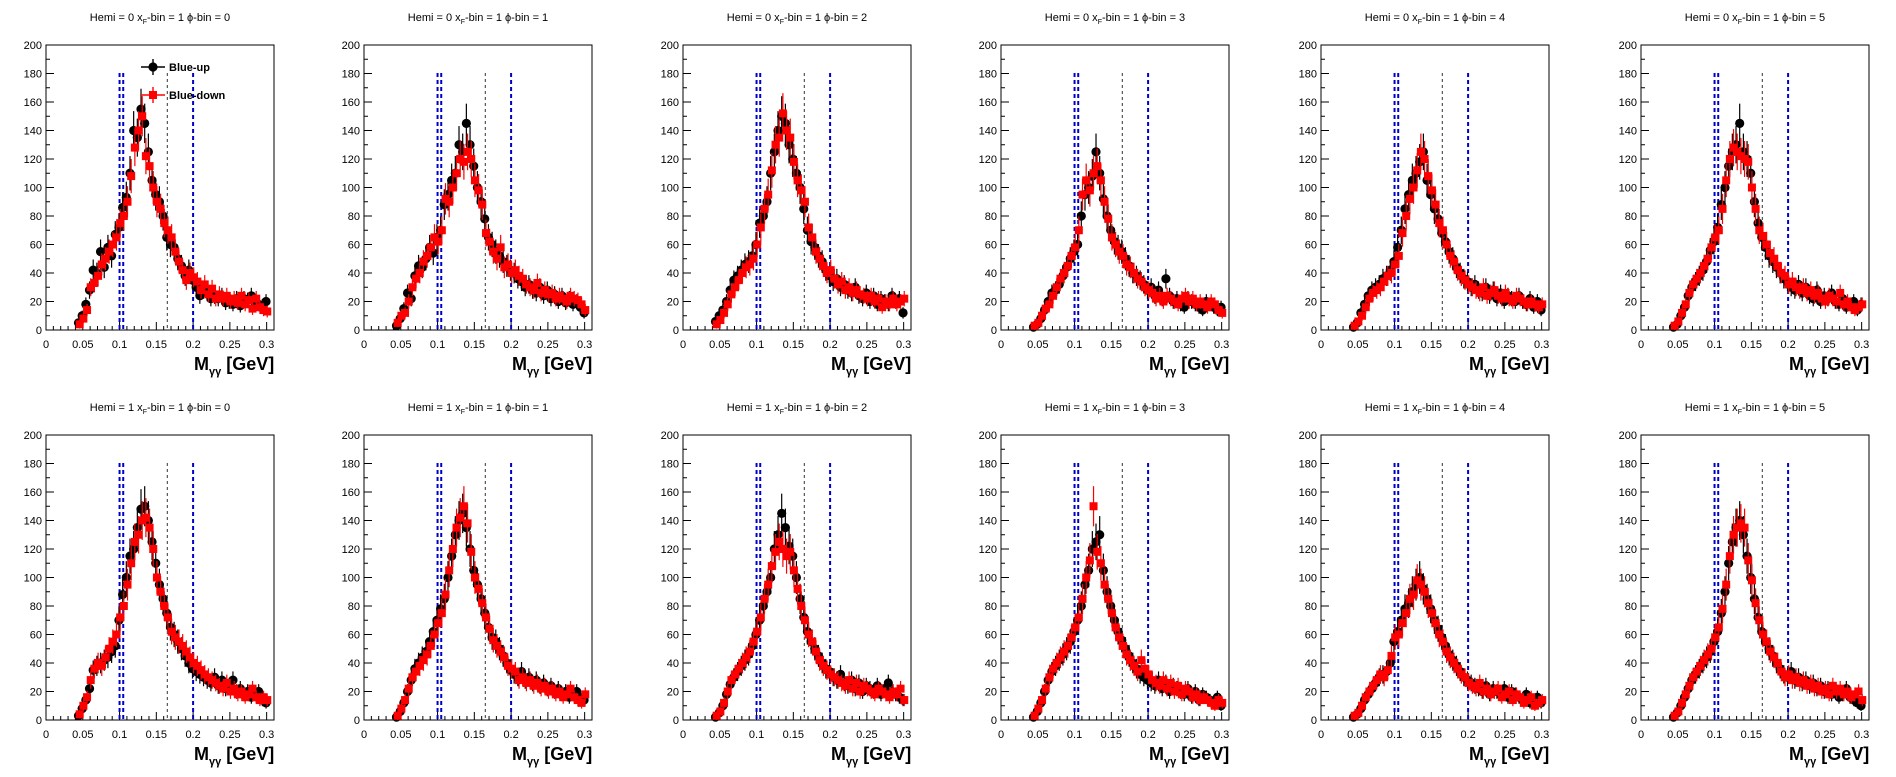  Describe the element at coordinates (1504, 345) in the screenshot. I see `chart-4-xtick-label: 0.25` at that location.